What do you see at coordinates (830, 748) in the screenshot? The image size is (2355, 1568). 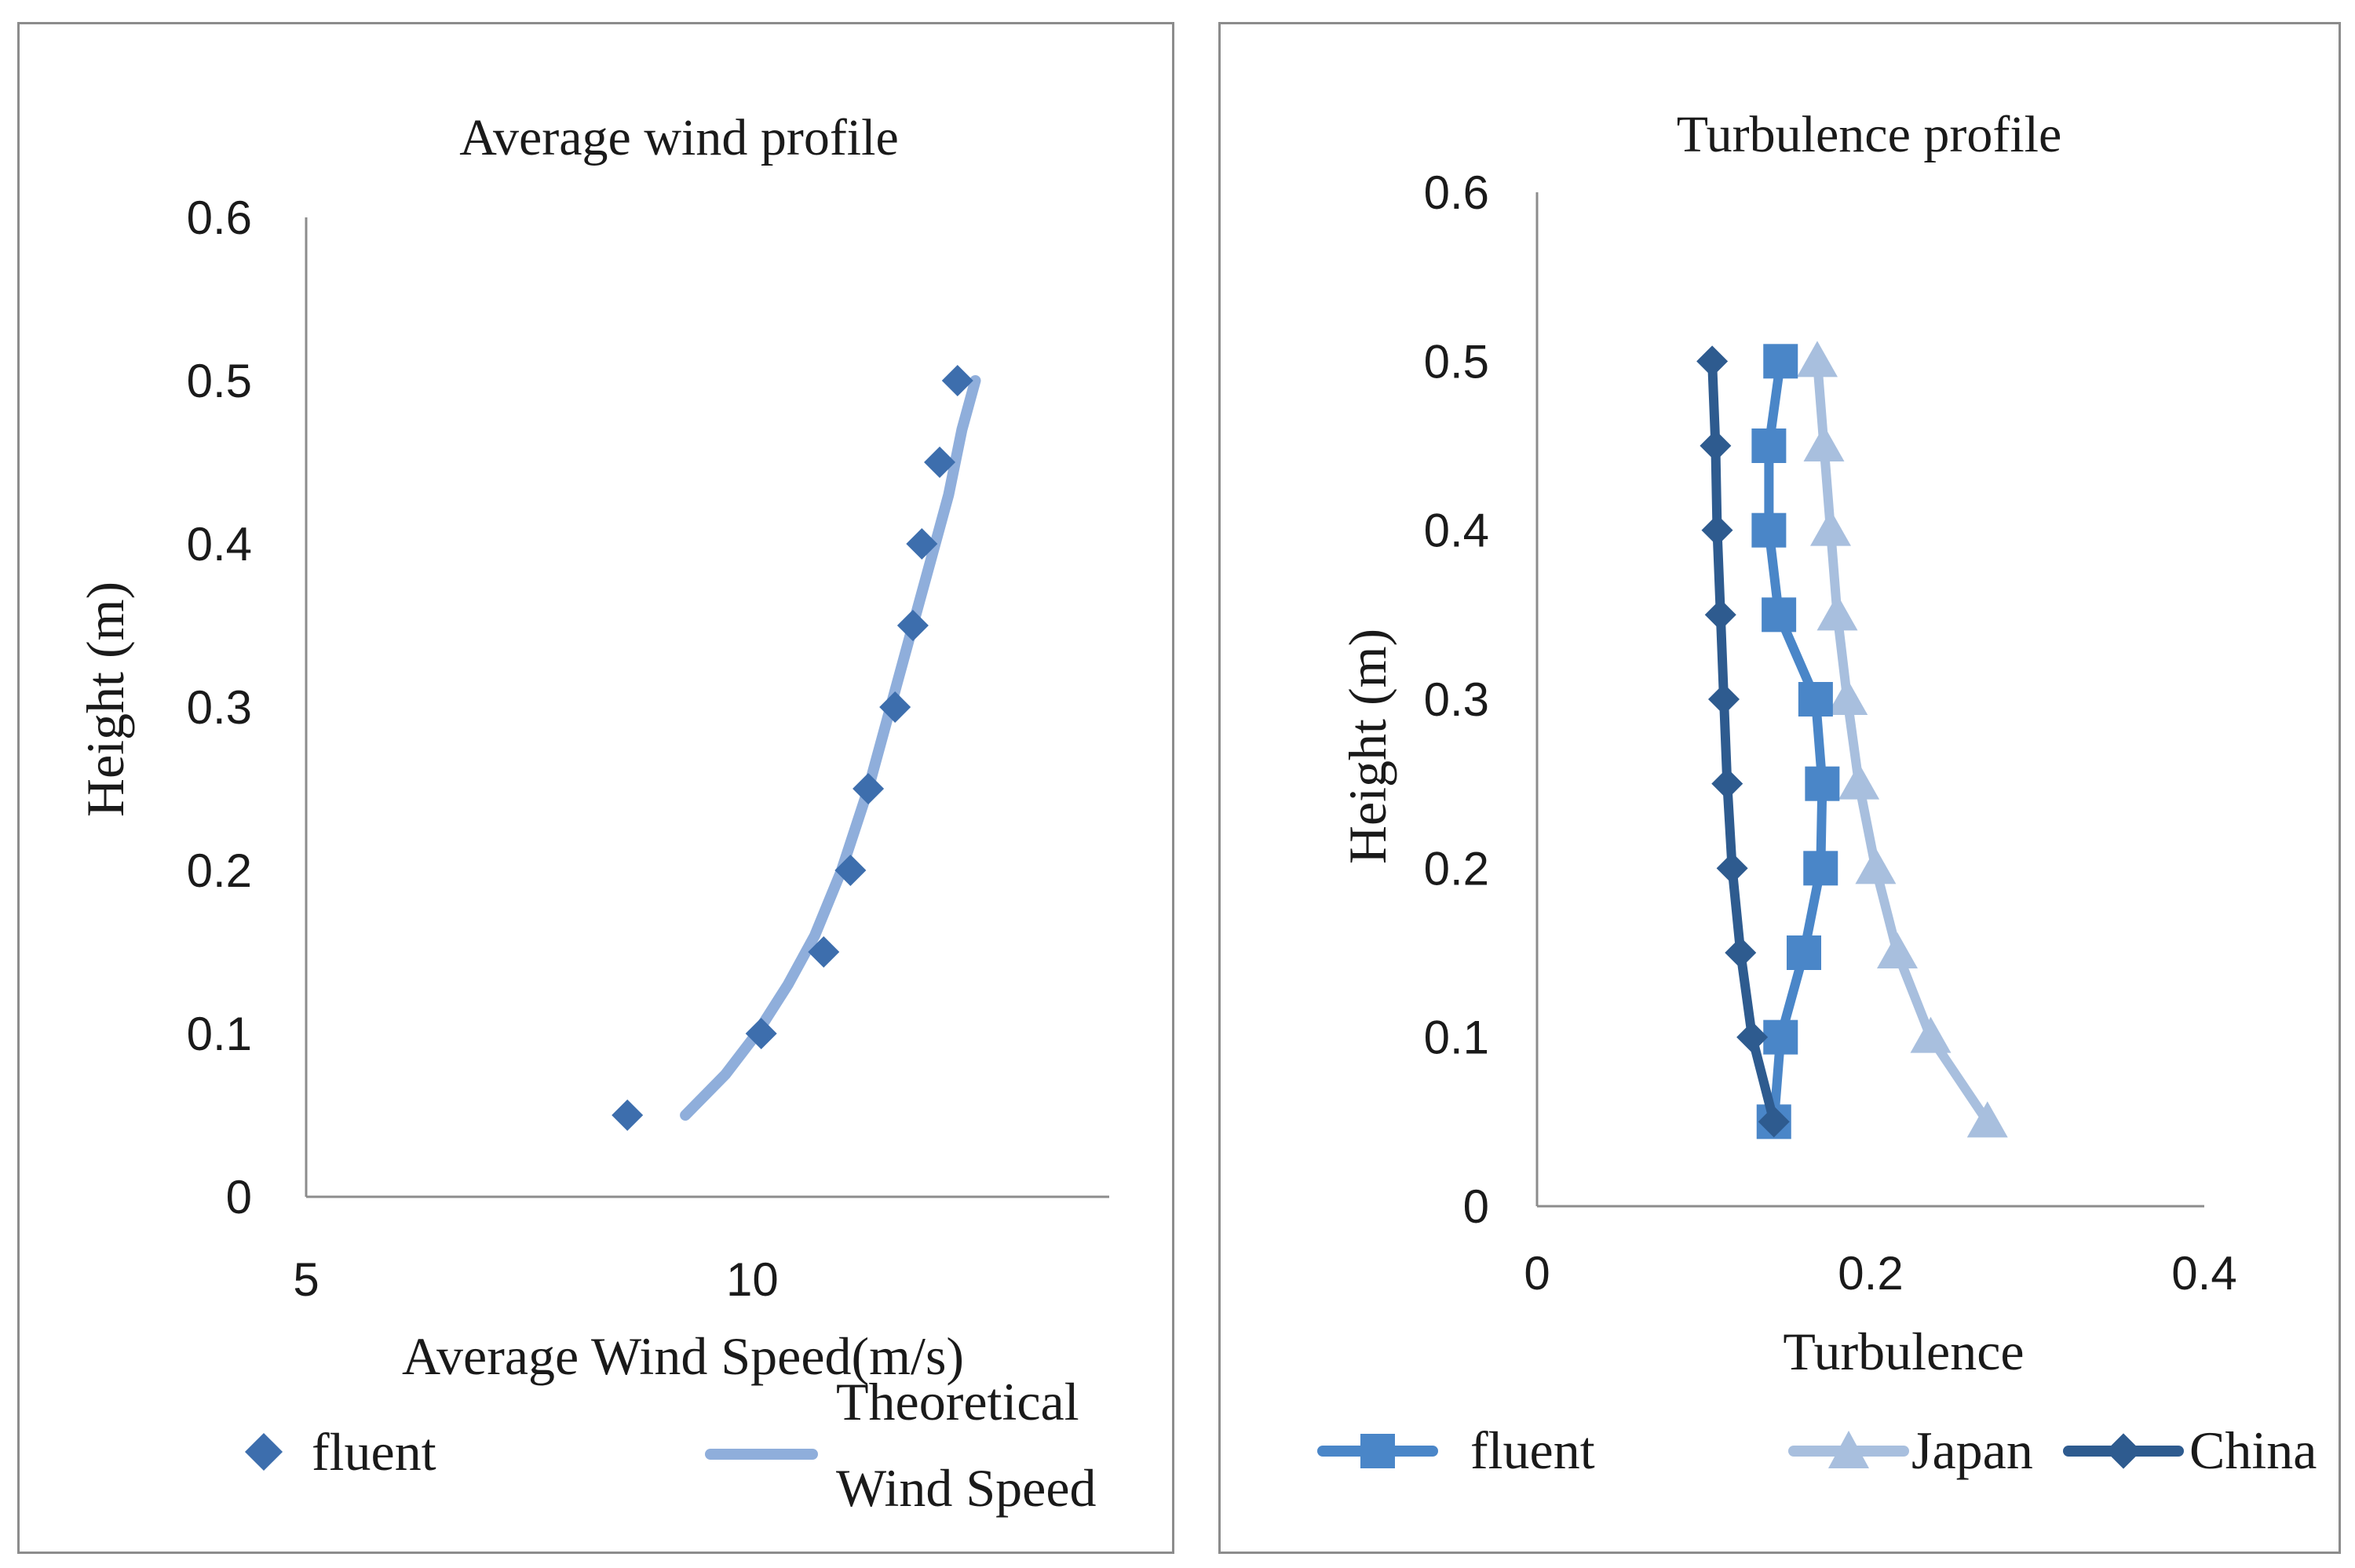 I see `series-theoretical-line` at bounding box center [830, 748].